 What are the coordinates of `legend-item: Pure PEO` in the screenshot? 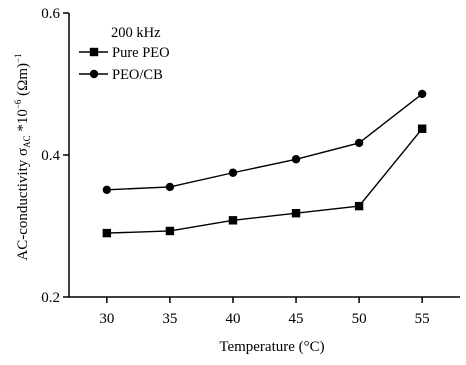 It's located at (124, 53).